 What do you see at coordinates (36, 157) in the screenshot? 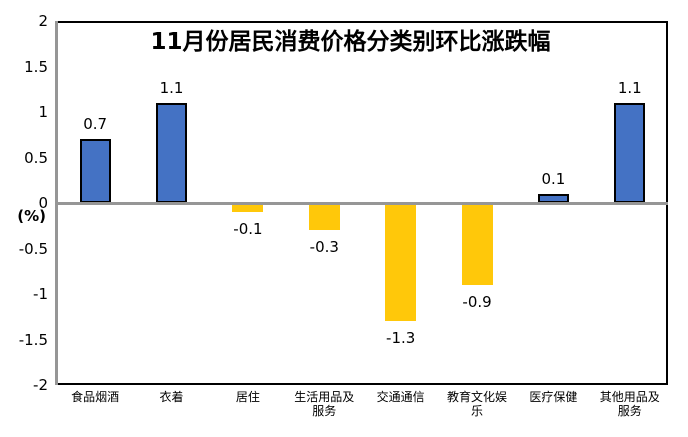
I see `y-axis-tick-label: 0.5` at bounding box center [36, 157].